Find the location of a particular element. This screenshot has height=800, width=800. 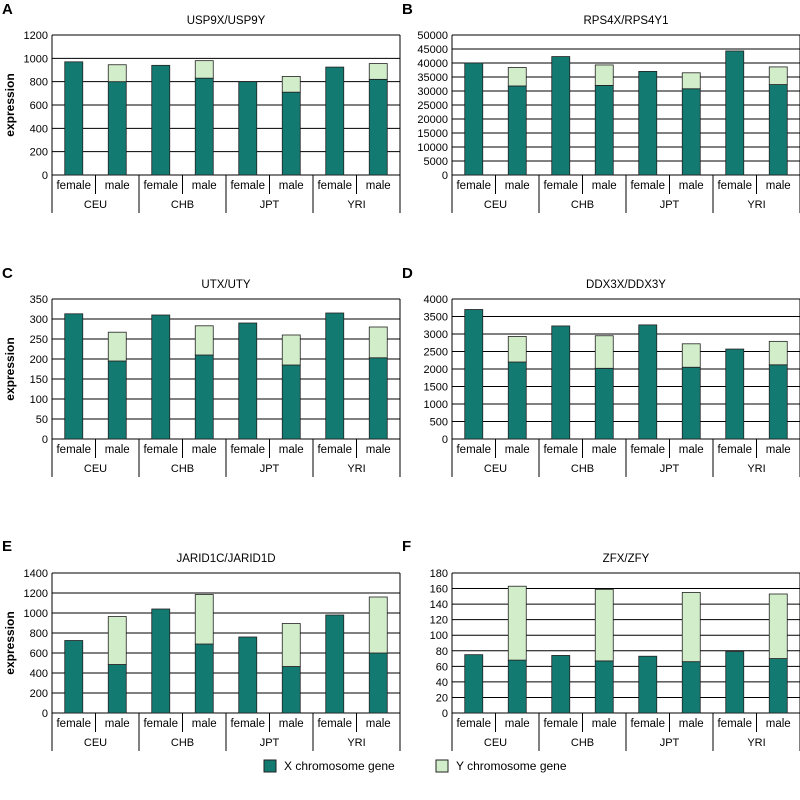

y-tick-label: 300 is located at coordinates (39, 320).